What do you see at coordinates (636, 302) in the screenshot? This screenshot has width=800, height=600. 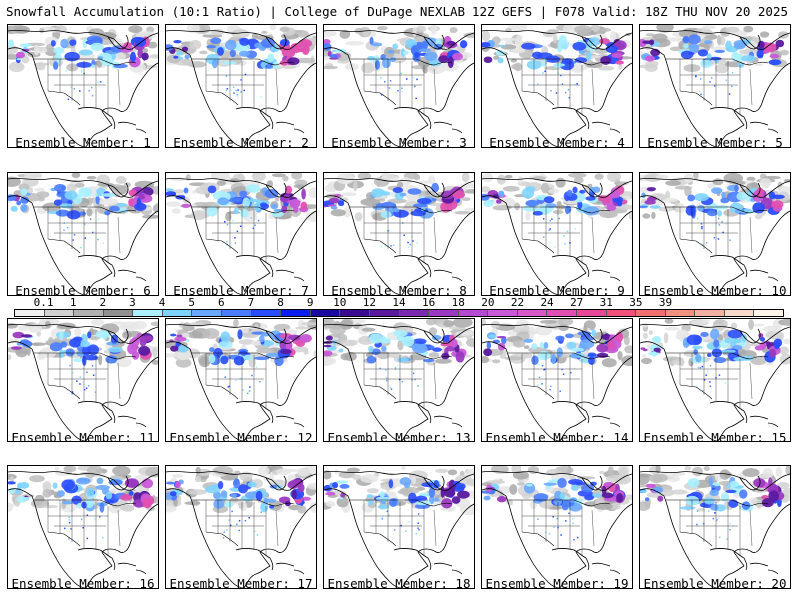 I see `colorbar-tick-label: 35` at bounding box center [636, 302].